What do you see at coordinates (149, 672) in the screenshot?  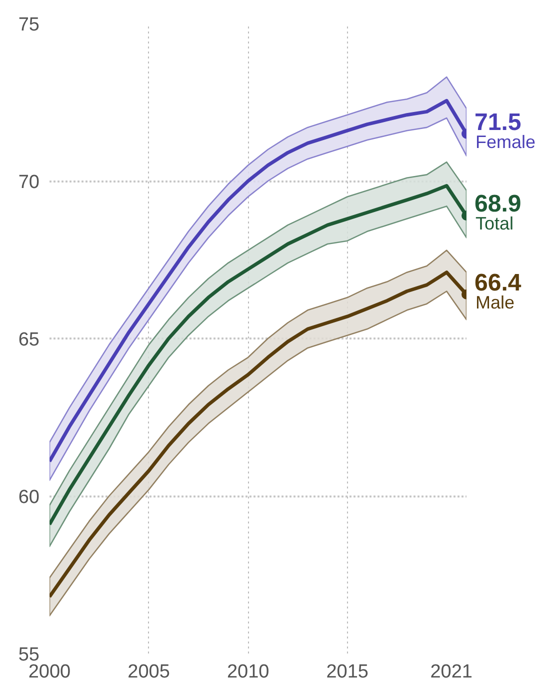 I see `x-tick-label: 2005` at bounding box center [149, 672].